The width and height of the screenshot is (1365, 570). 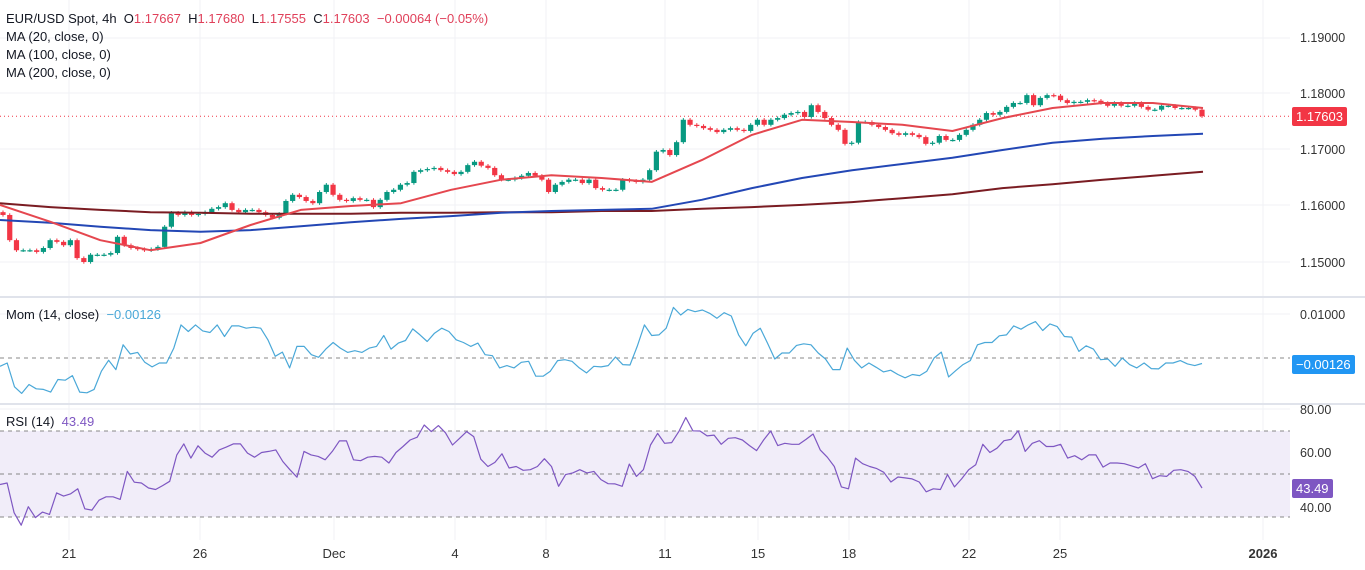 What do you see at coordinates (346, 18) in the screenshot?
I see `close-value: 1.17603` at bounding box center [346, 18].